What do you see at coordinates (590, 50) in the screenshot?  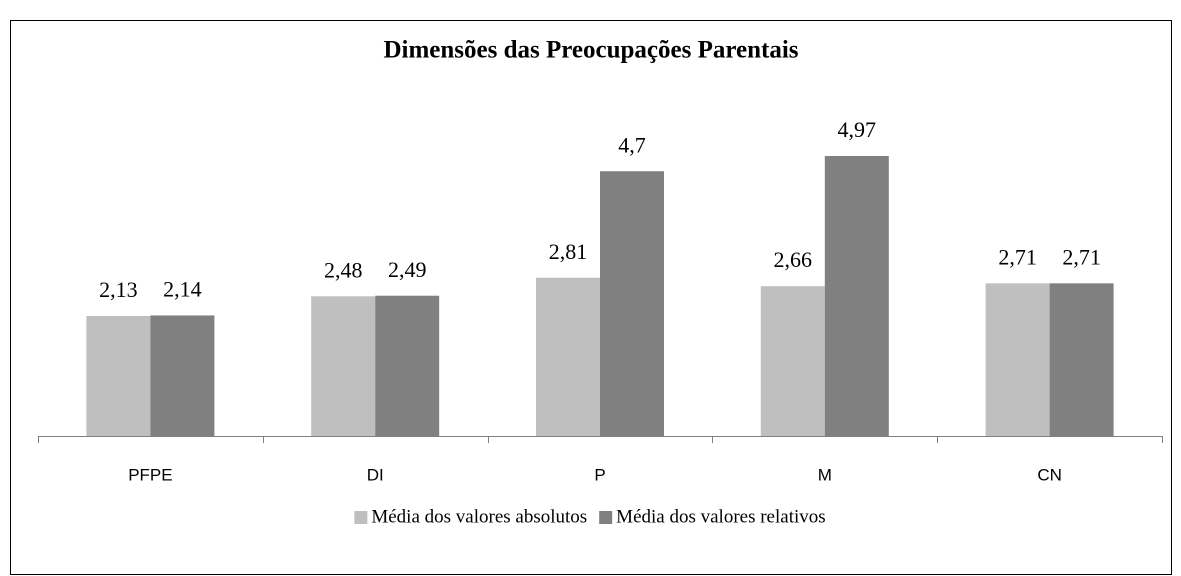 I see `chart-title: Dimensões das Preocupações Parentais` at bounding box center [590, 50].